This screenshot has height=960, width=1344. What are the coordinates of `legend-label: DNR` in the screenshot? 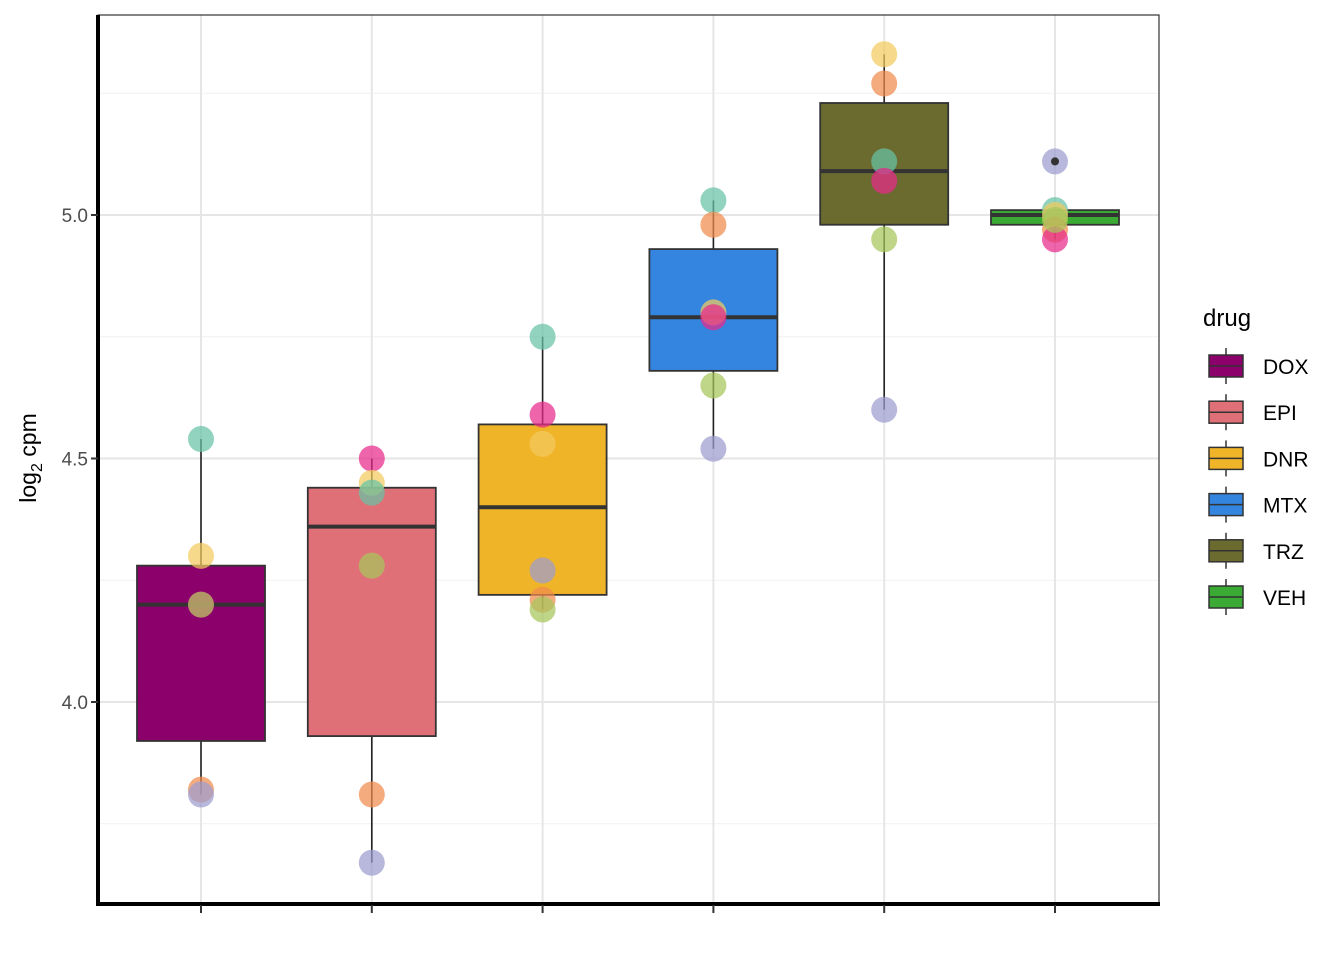 It's located at (1286, 459).